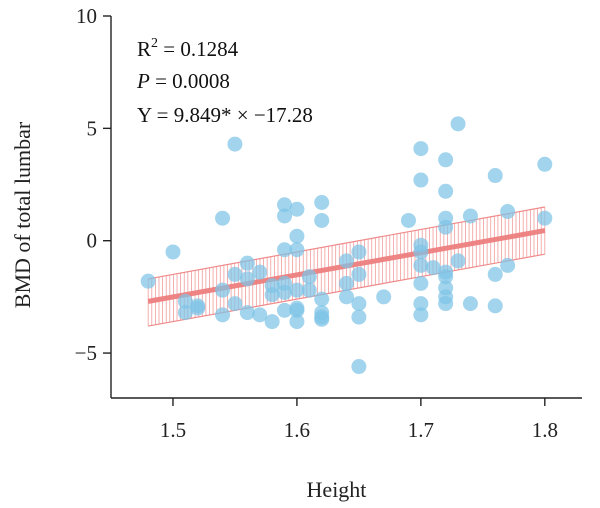 This screenshot has height=508, width=600. I want to click on x-tick-label: 1.7, so click(421, 430).